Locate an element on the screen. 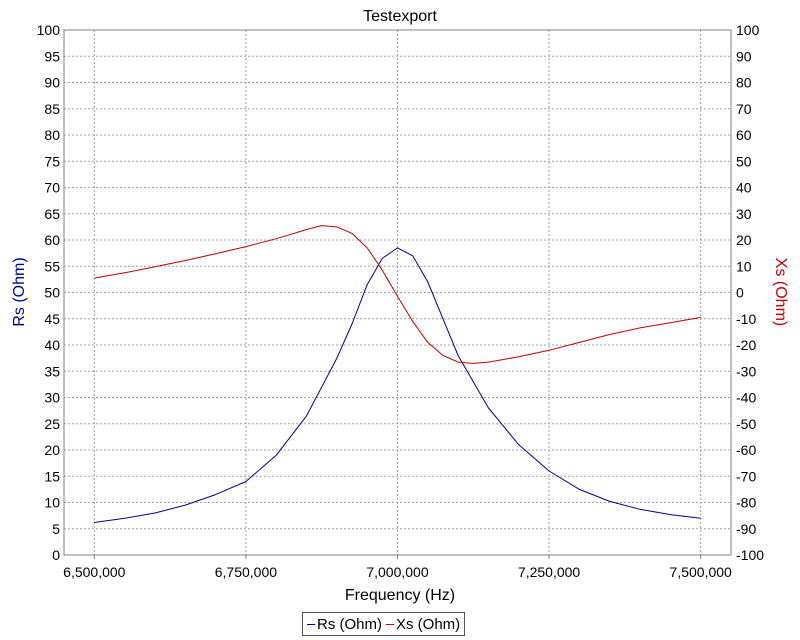 This screenshot has height=640, width=800. right-tick-label: 80 is located at coordinates (744, 83).